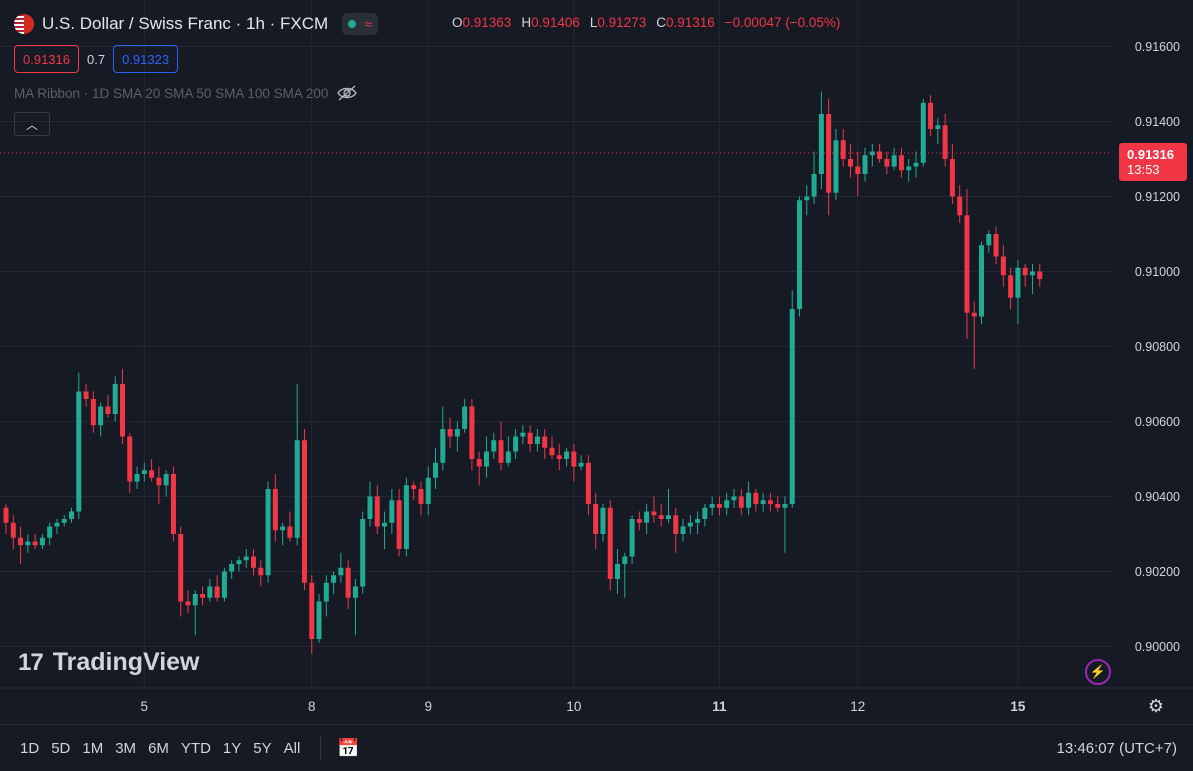 The height and width of the screenshot is (771, 1193). I want to click on timeframe-1d: 1D, so click(30, 748).